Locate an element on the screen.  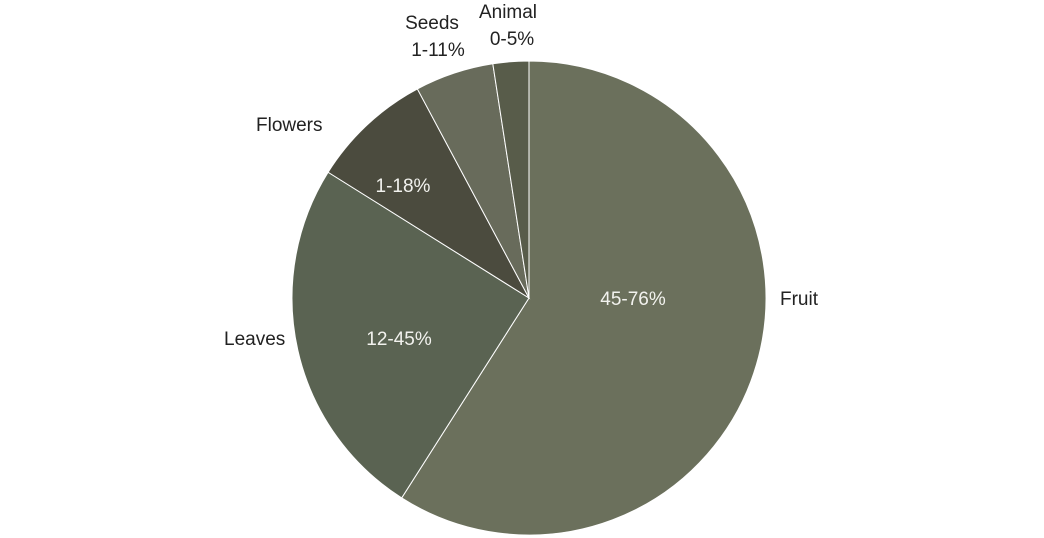
slice-fruit-value-label: 45-76% is located at coordinates (633, 299).